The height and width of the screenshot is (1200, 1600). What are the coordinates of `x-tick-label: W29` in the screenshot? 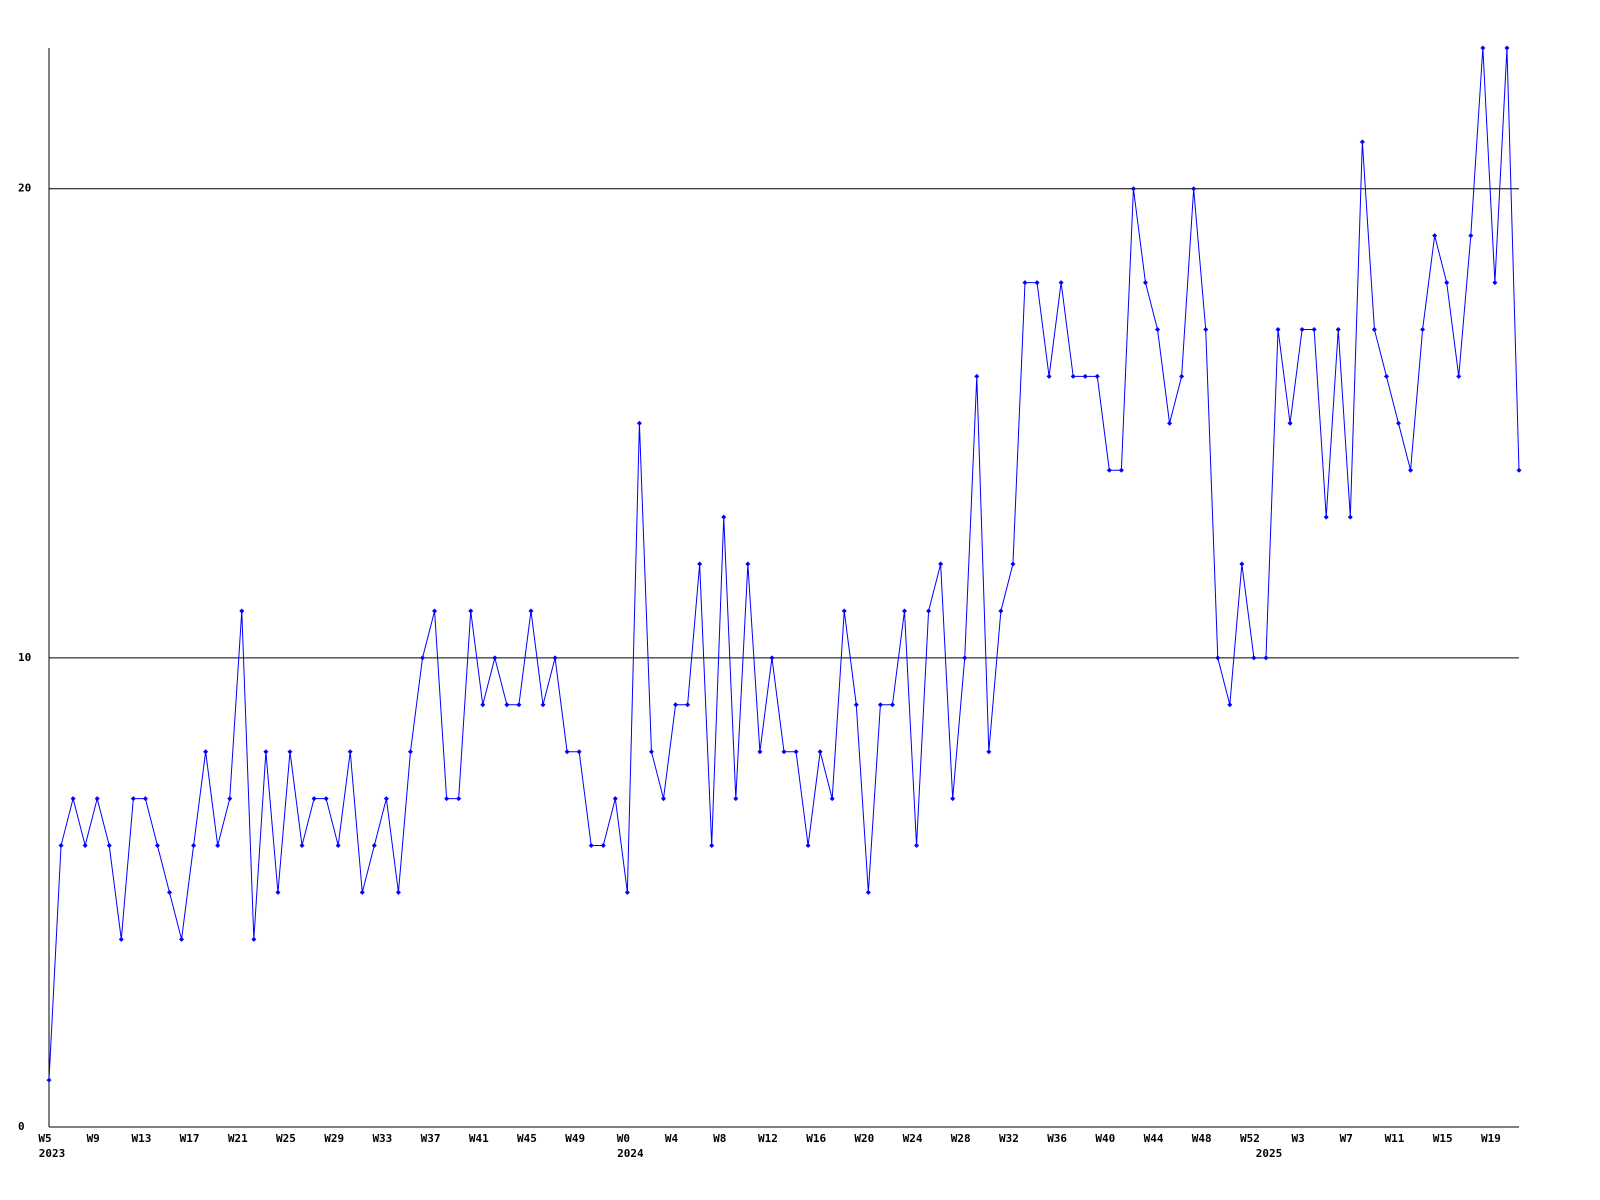 It's located at (334, 1138).